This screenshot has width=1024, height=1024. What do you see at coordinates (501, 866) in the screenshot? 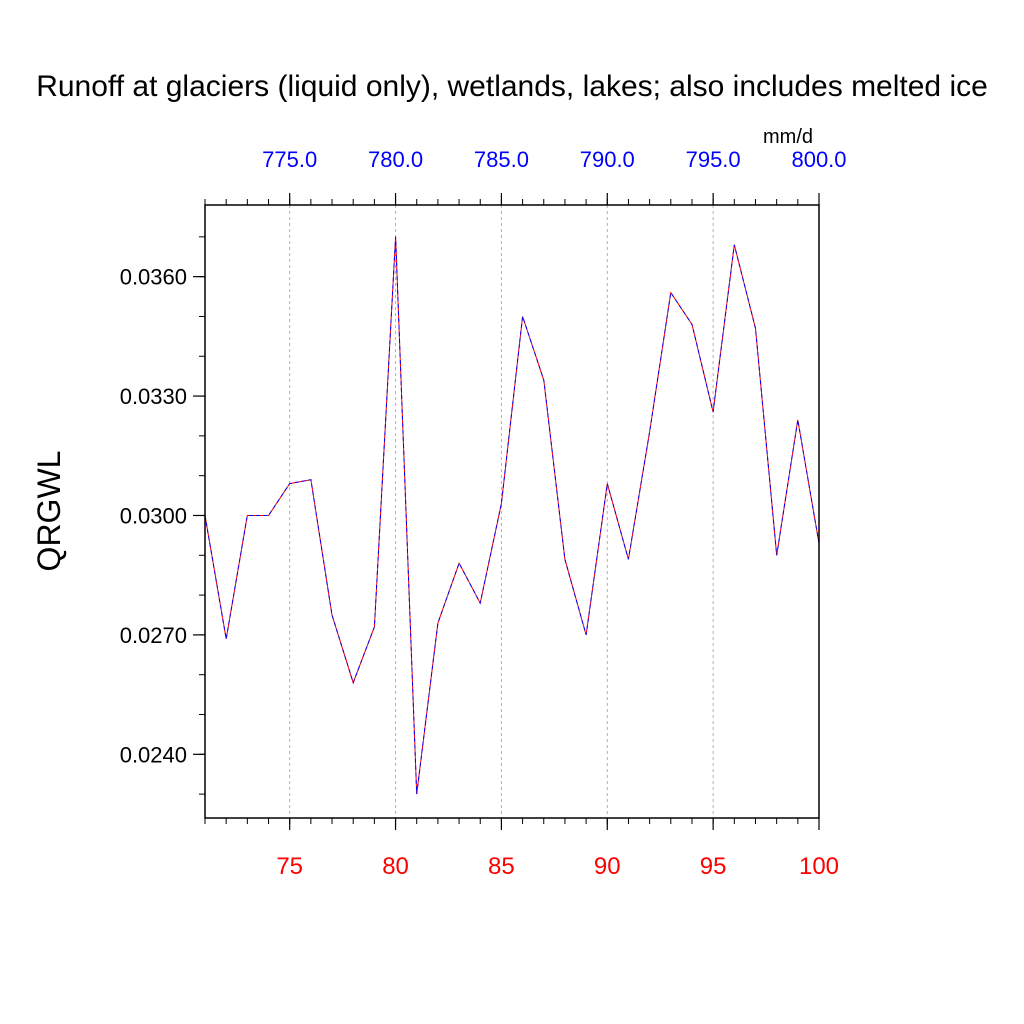
I see `x-tick-label: 85` at bounding box center [501, 866].